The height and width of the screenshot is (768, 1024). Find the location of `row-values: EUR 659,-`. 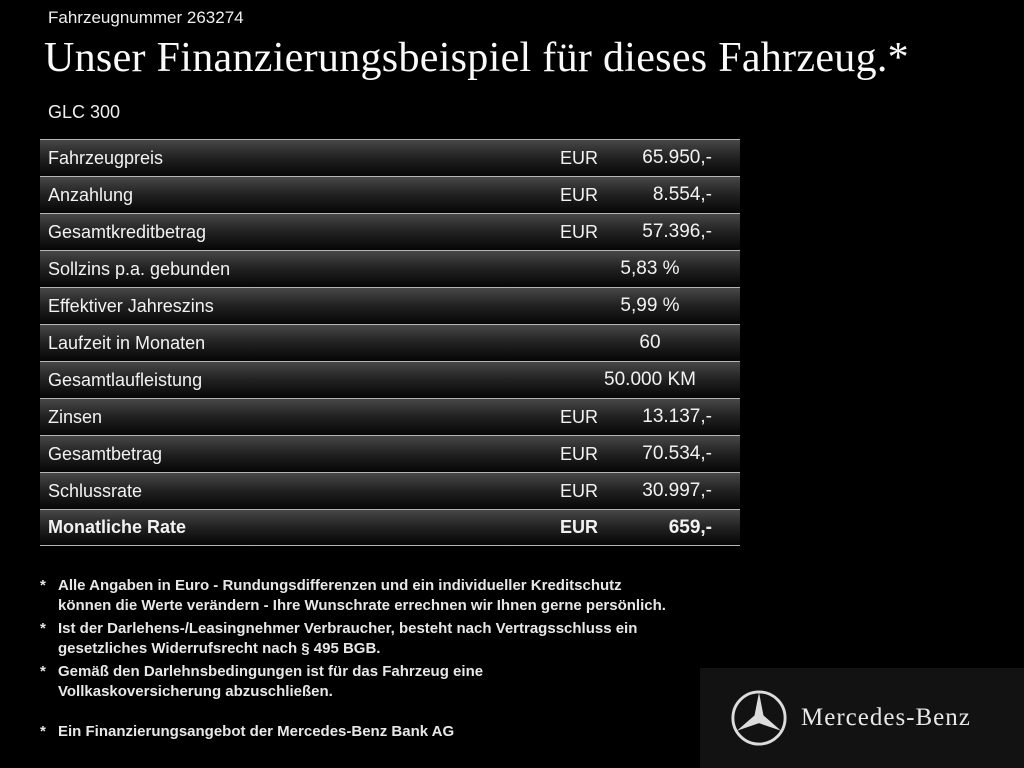

row-values: EUR 659,- is located at coordinates (650, 528).